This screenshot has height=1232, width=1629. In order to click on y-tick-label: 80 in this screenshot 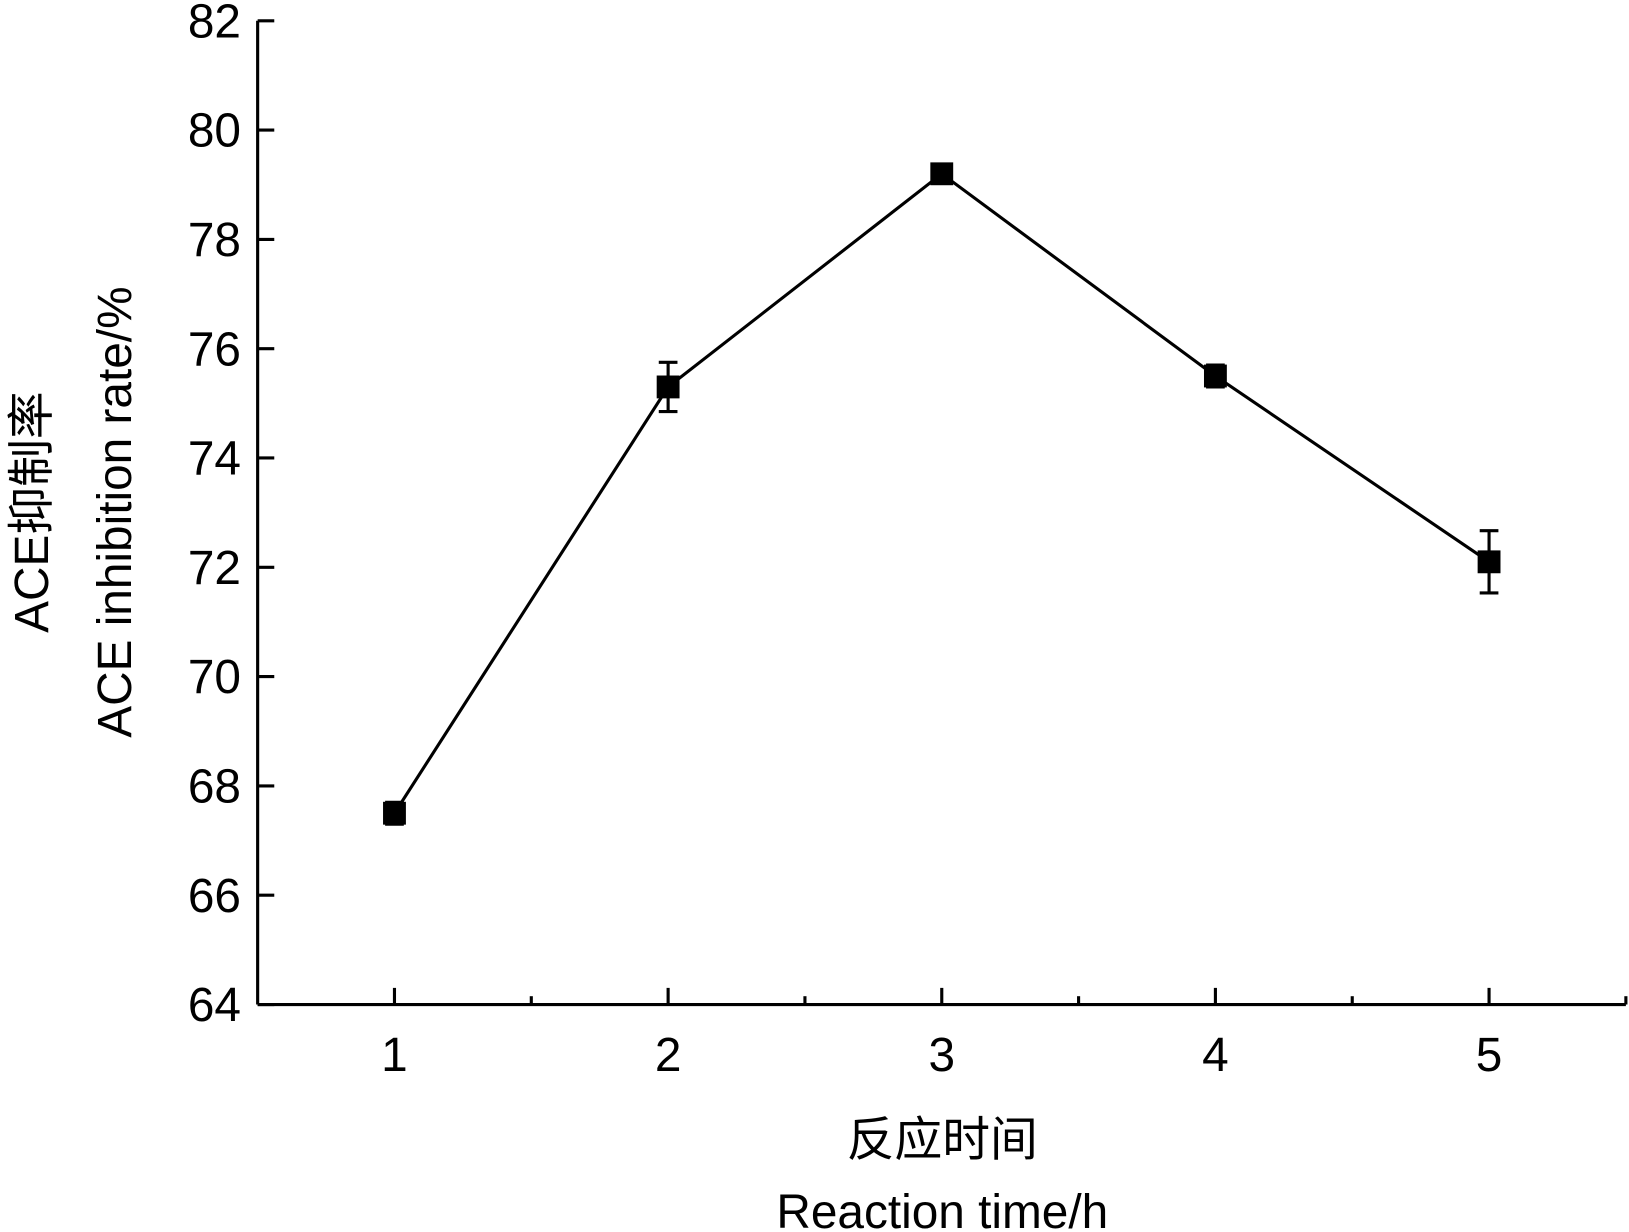, I will do `click(214, 131)`.